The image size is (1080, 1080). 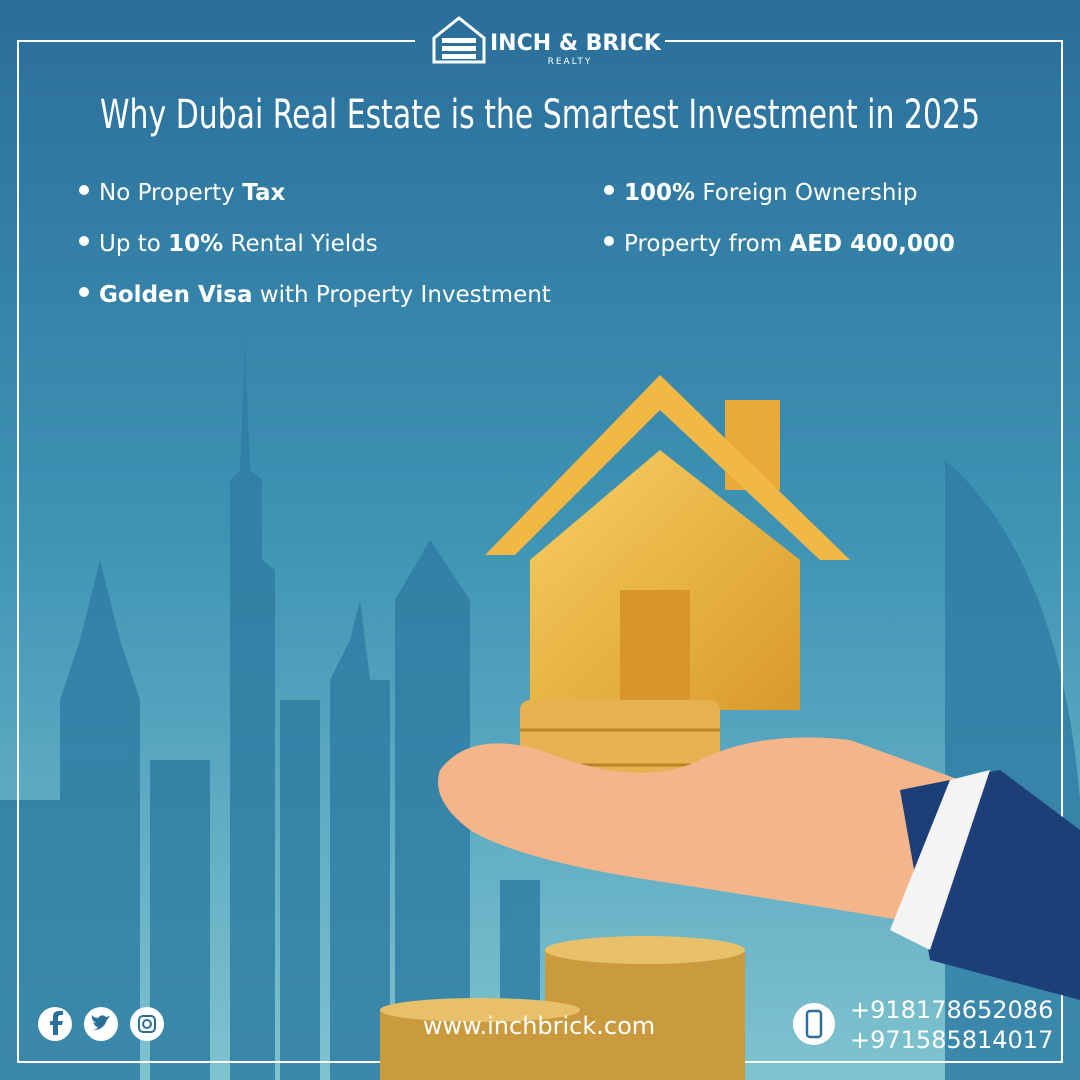 I want to click on bullet-segment: Property from, so click(x=706, y=244).